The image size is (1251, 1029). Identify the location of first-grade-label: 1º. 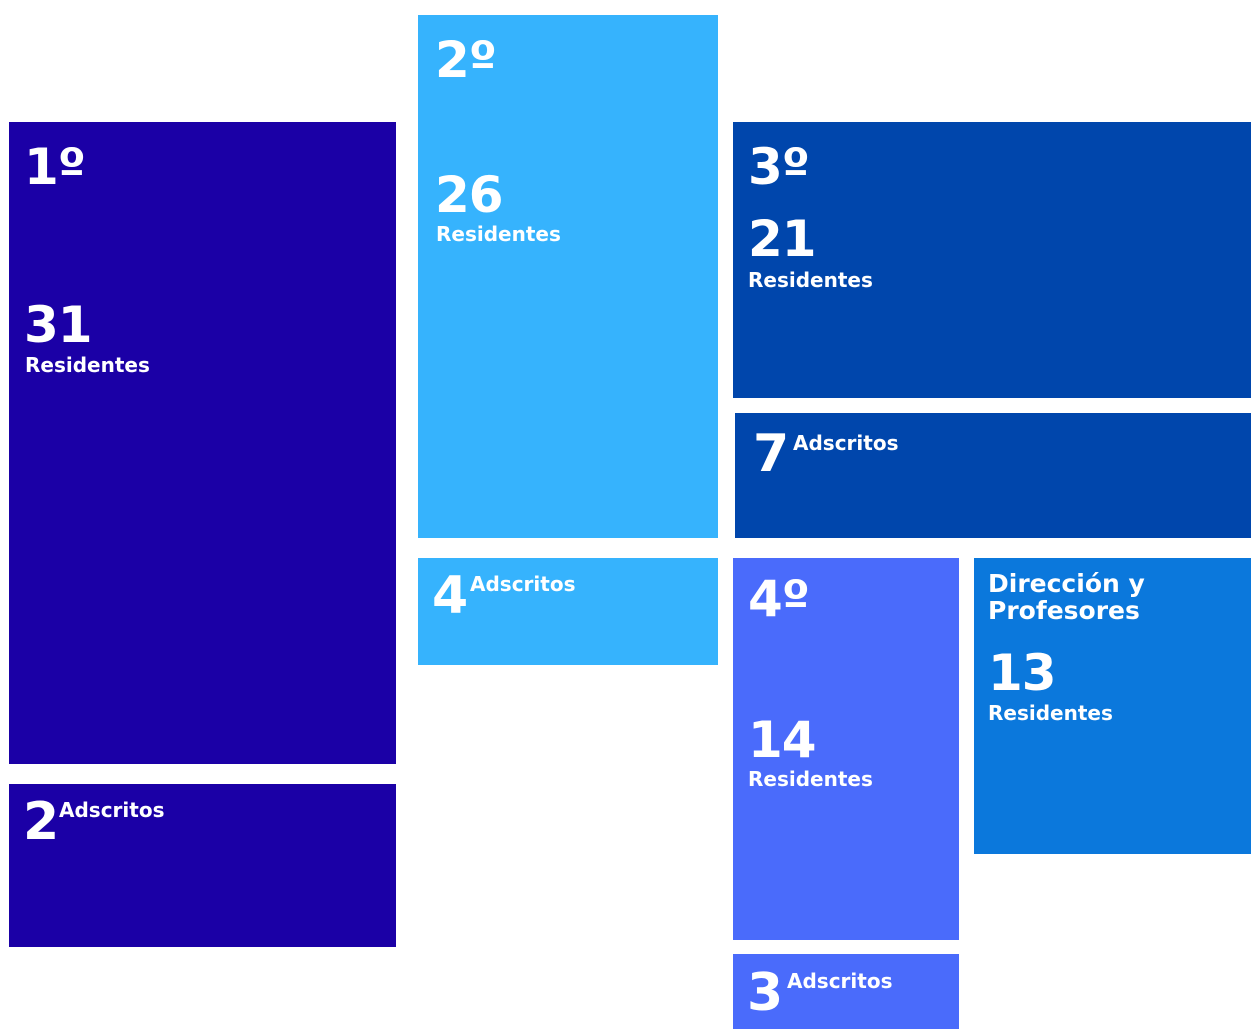
(55, 167).